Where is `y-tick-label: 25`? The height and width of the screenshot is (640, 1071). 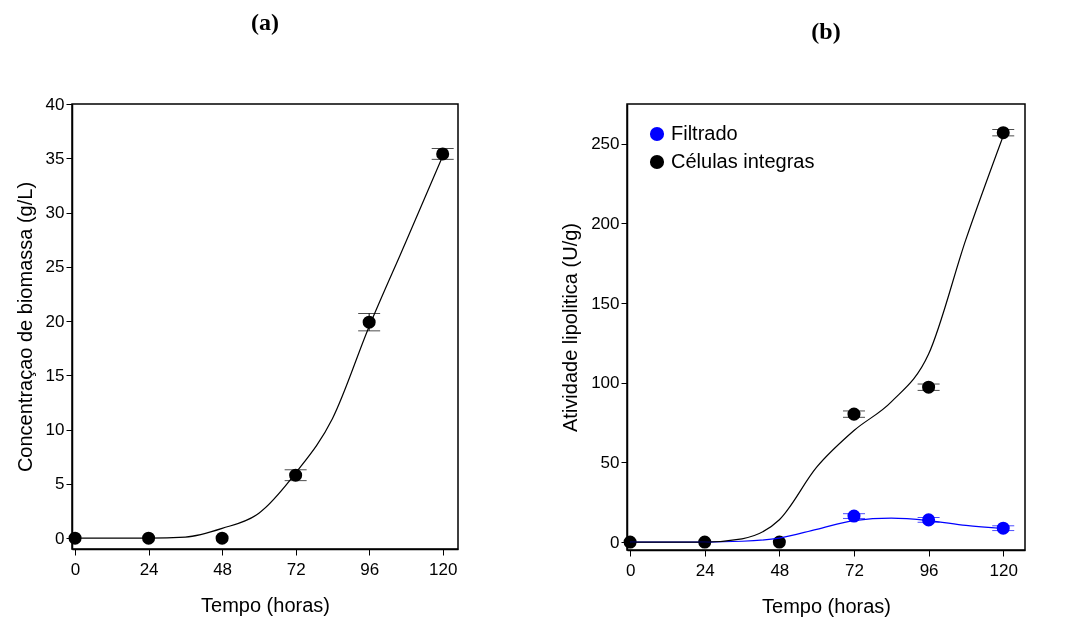 y-tick-label: 25 is located at coordinates (55, 267).